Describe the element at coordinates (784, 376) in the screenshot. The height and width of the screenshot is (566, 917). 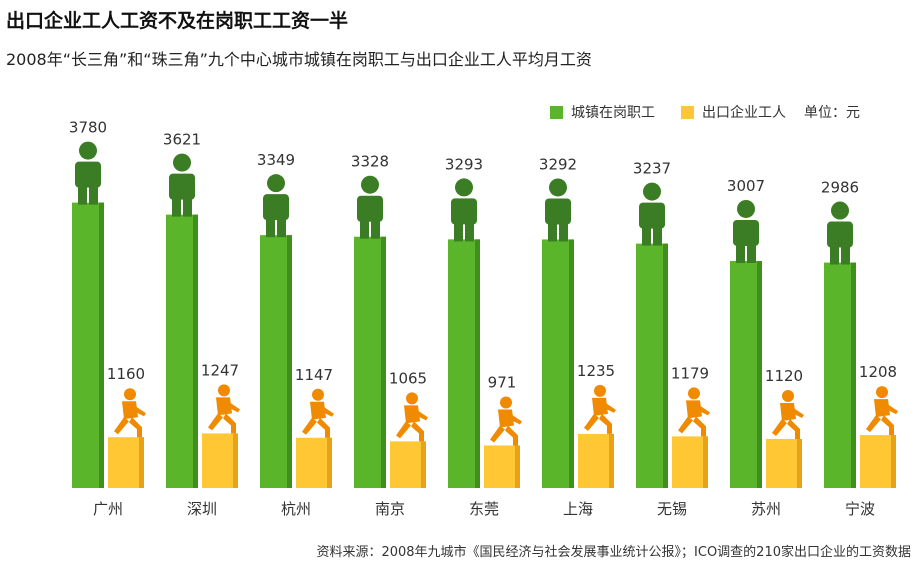
I see `value-label-export-7: 1120` at that location.